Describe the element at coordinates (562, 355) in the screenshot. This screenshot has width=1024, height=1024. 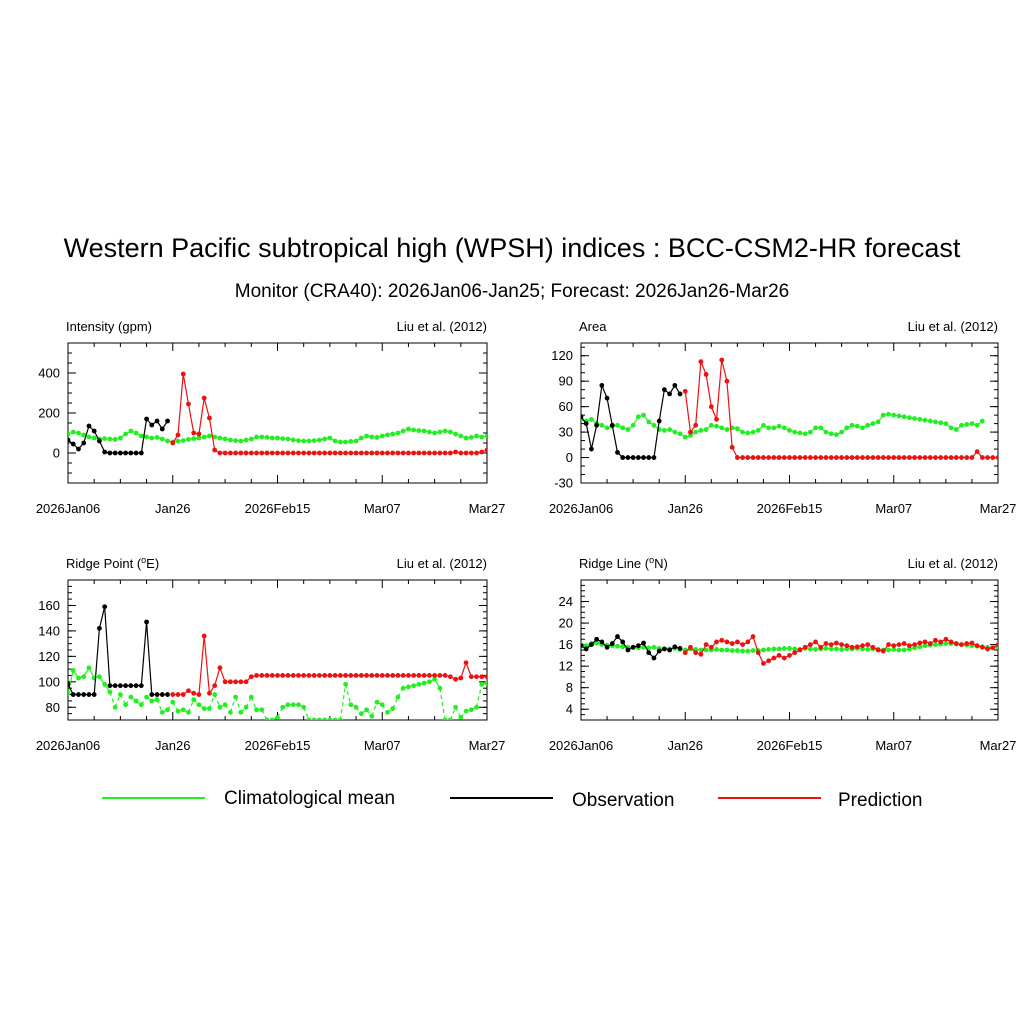
I see `y-tick-label: 120` at that location.